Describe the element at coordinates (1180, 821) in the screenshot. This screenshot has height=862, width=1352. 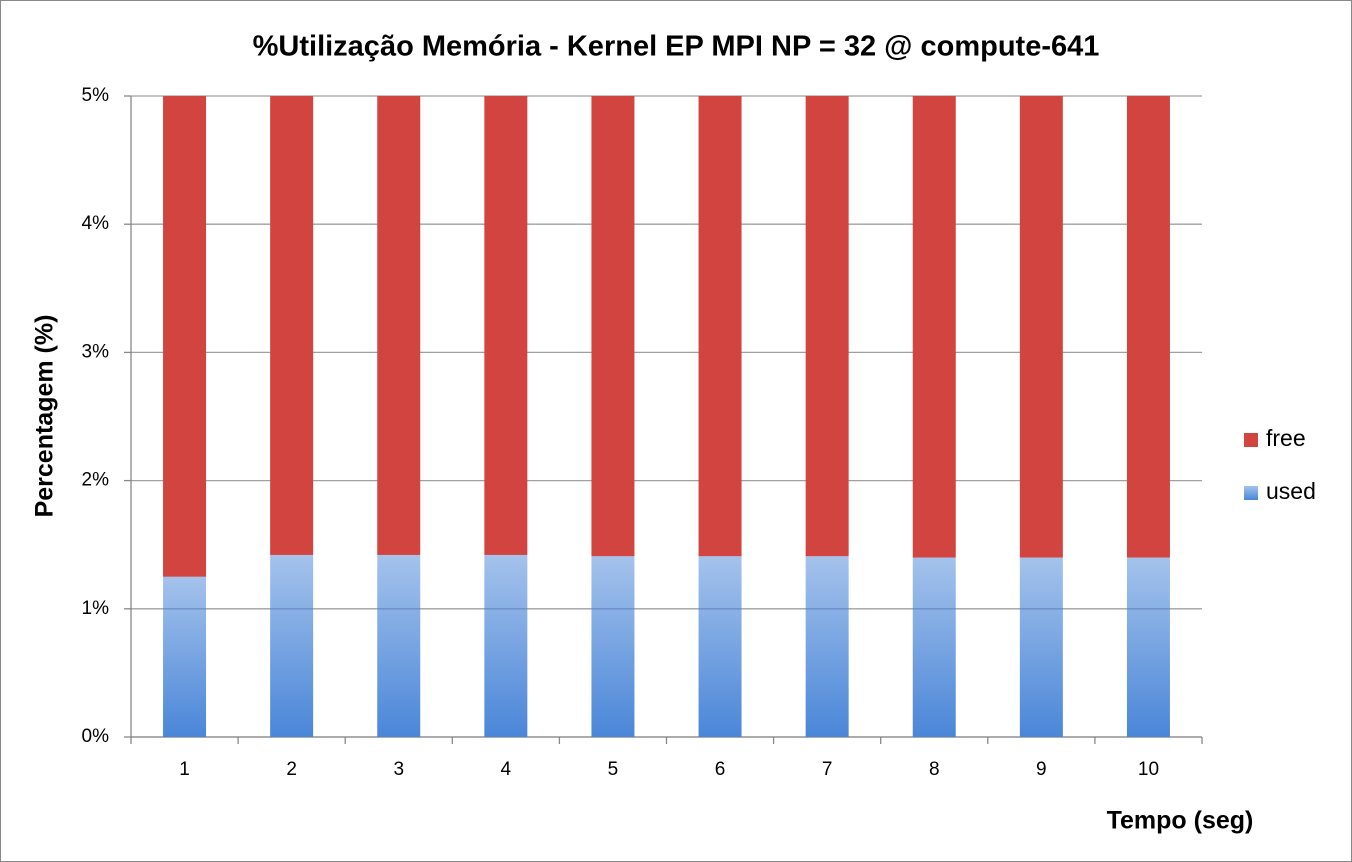
I see `x-axis-label: Tempo (seg)` at that location.